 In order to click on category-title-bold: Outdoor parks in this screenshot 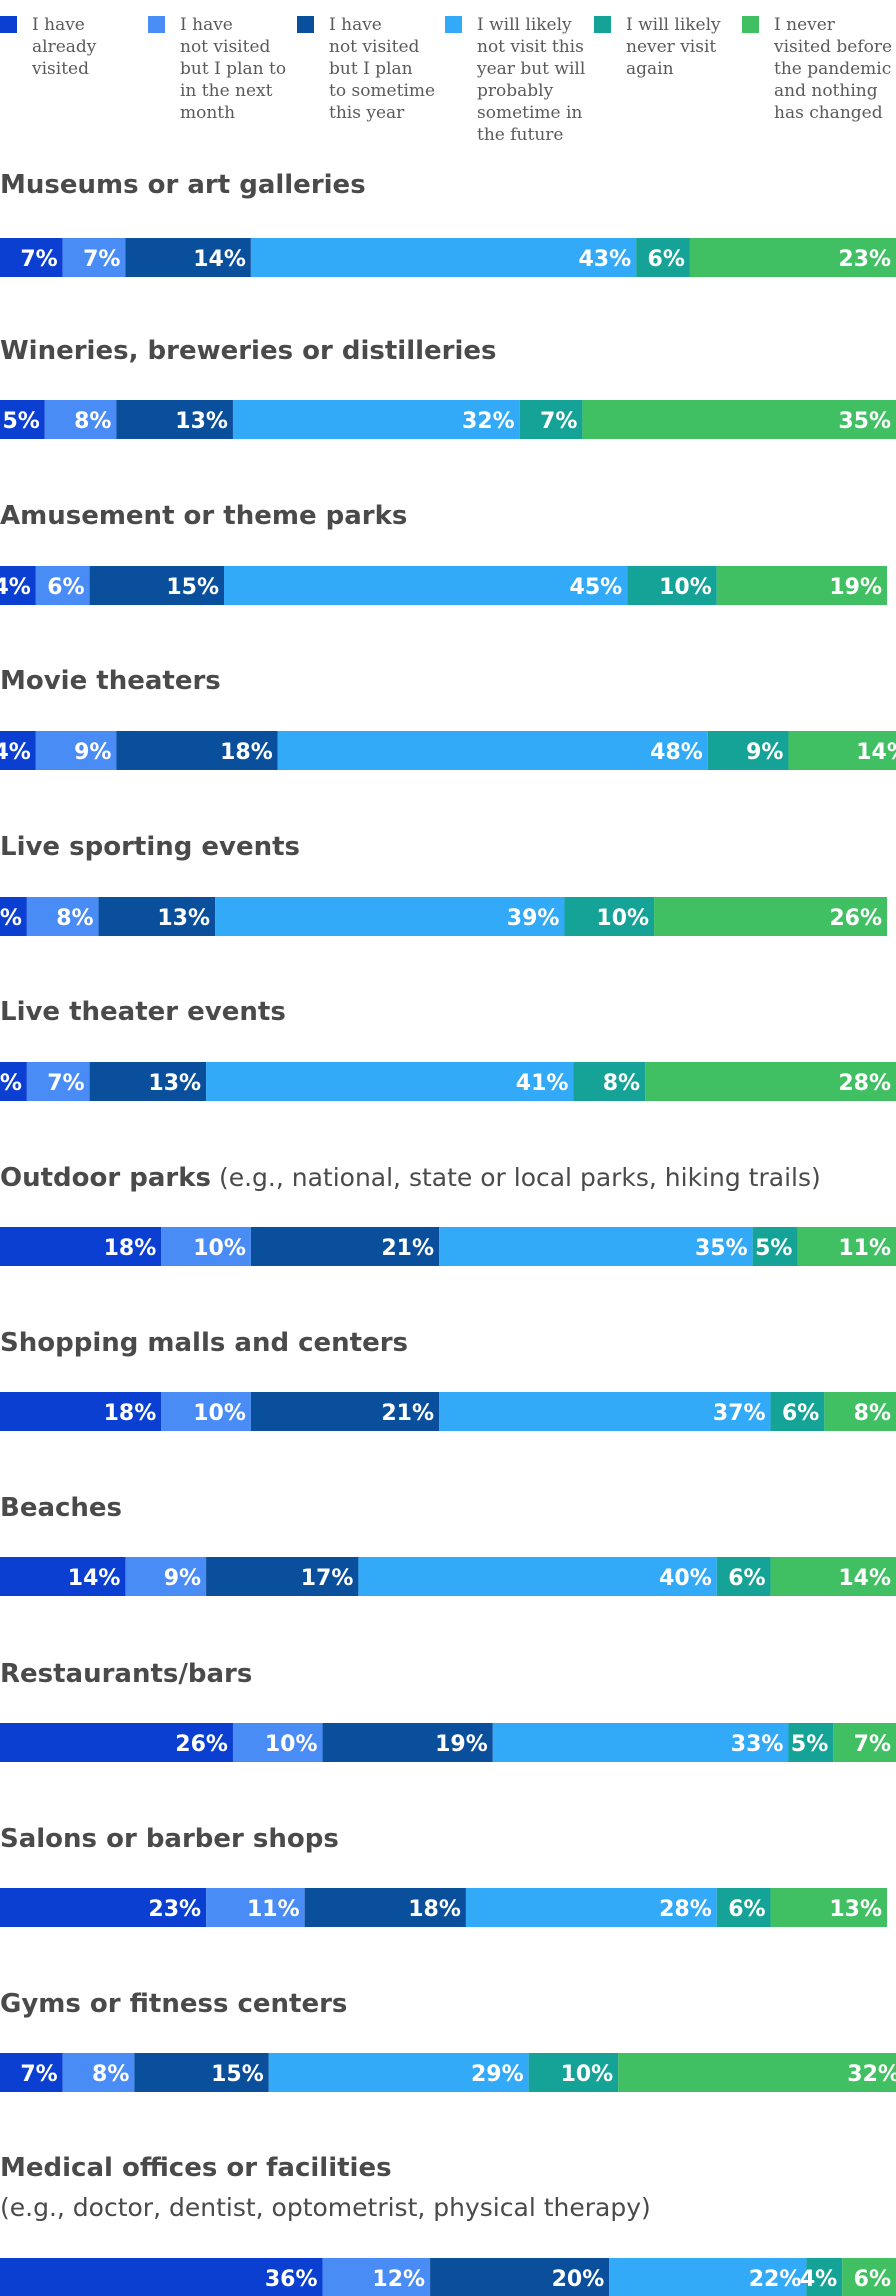, I will do `click(105, 1178)`.